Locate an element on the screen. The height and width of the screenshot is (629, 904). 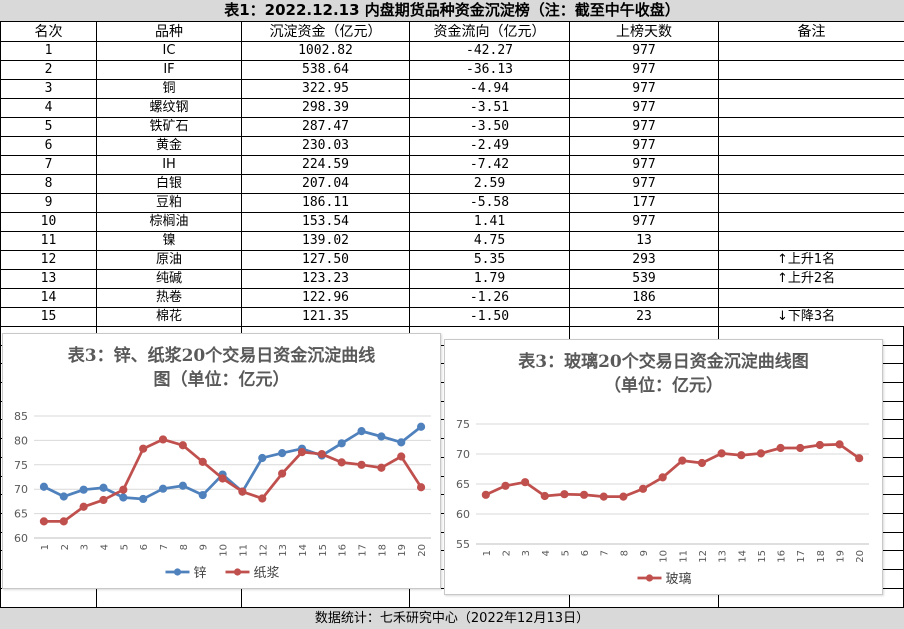
cell-name: 铁矿石 is located at coordinates (169, 127).